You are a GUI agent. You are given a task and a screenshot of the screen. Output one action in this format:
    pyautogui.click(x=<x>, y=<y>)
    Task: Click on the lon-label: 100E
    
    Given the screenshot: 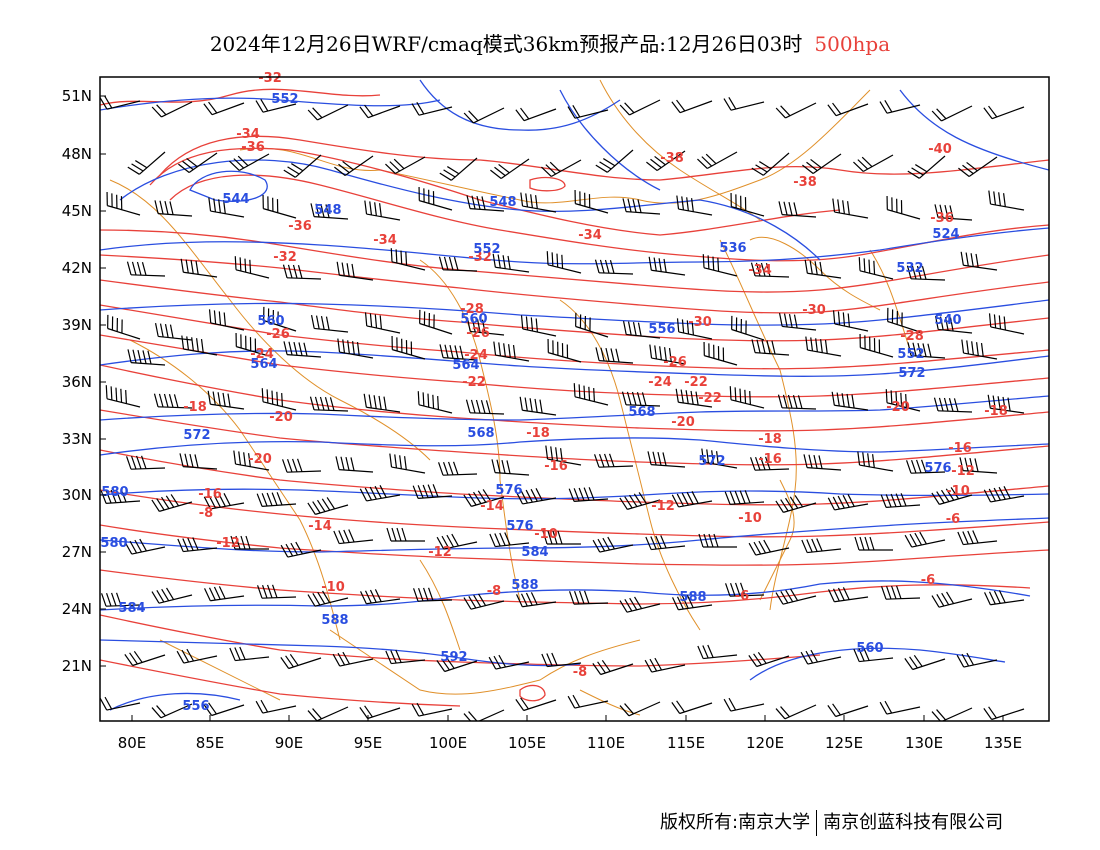 What is the action you would take?
    pyautogui.click(x=448, y=743)
    